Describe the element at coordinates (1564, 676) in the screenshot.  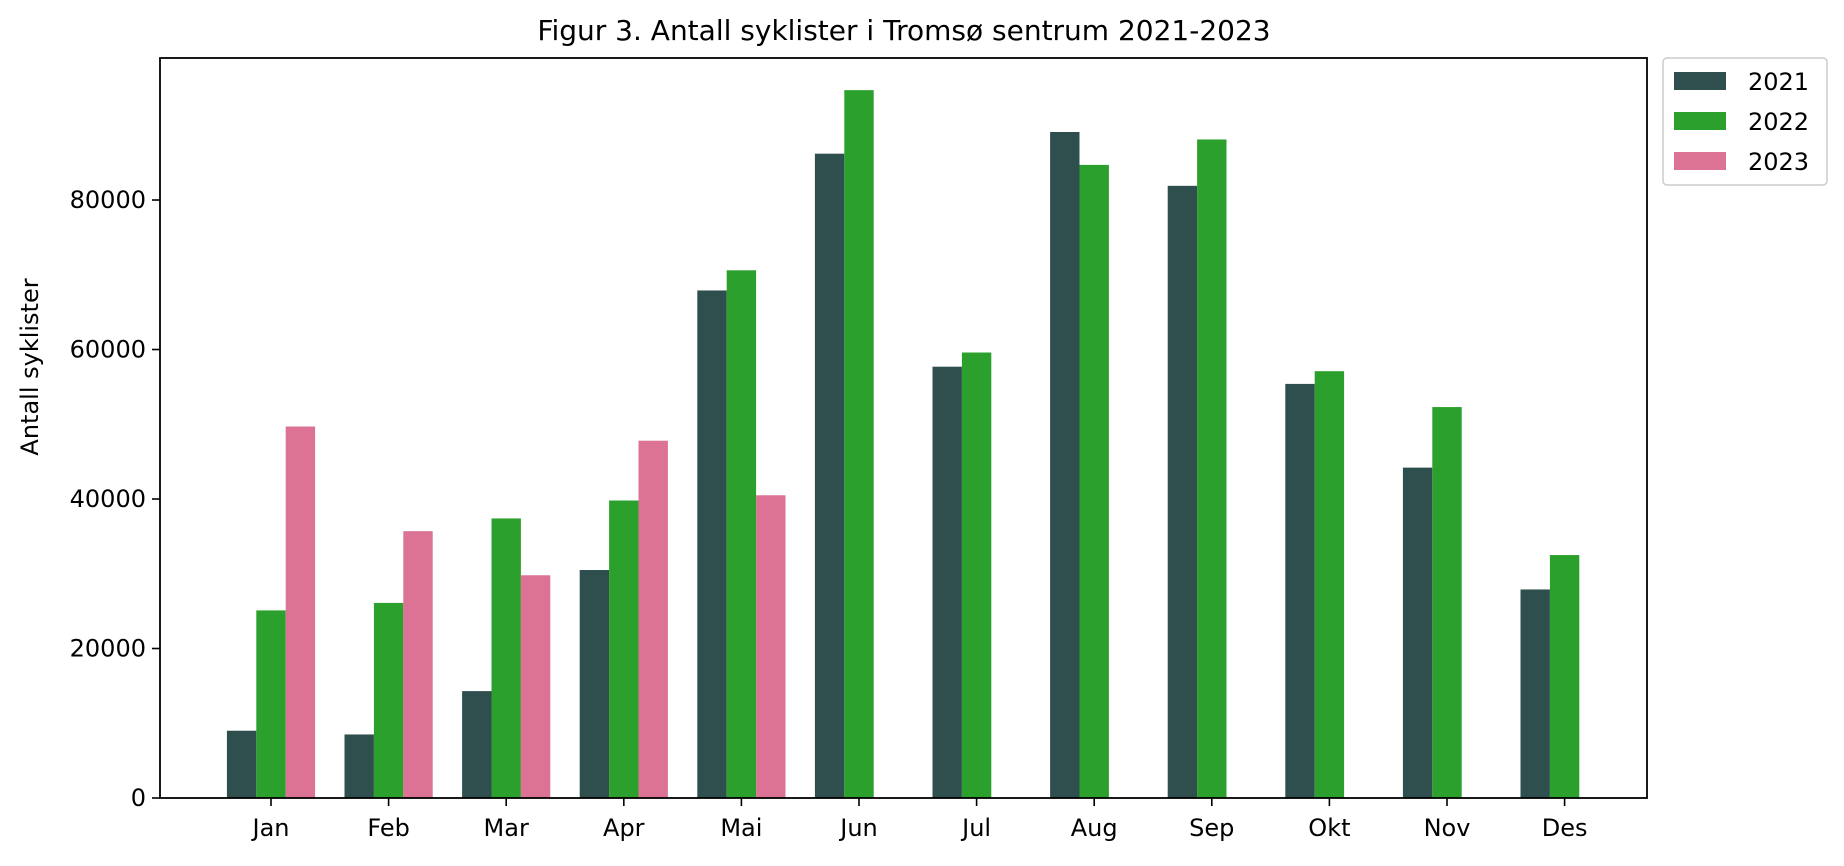
I see `bar-2022-des` at that location.